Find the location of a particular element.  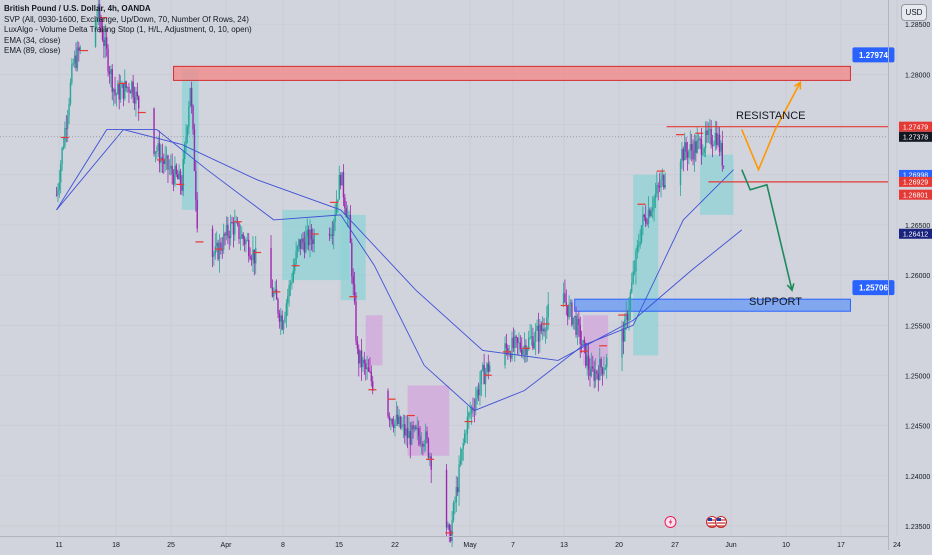

time-tick-label: May is located at coordinates (470, 545).